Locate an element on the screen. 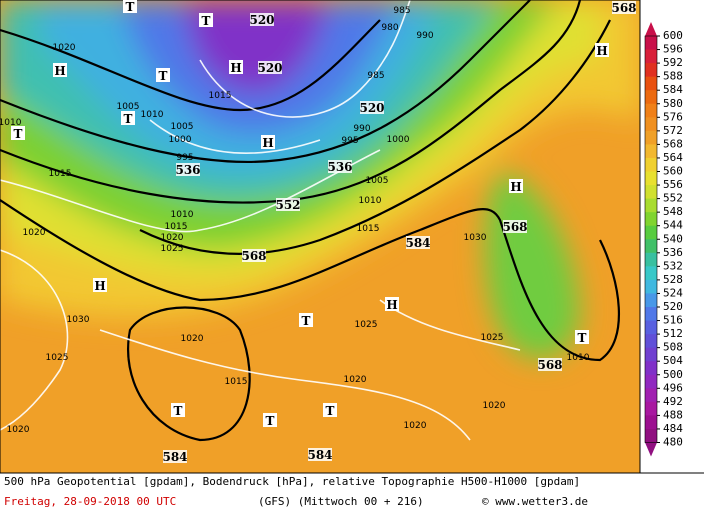 The image size is (704, 513). legend-tick-label: 600 is located at coordinates (673, 35).